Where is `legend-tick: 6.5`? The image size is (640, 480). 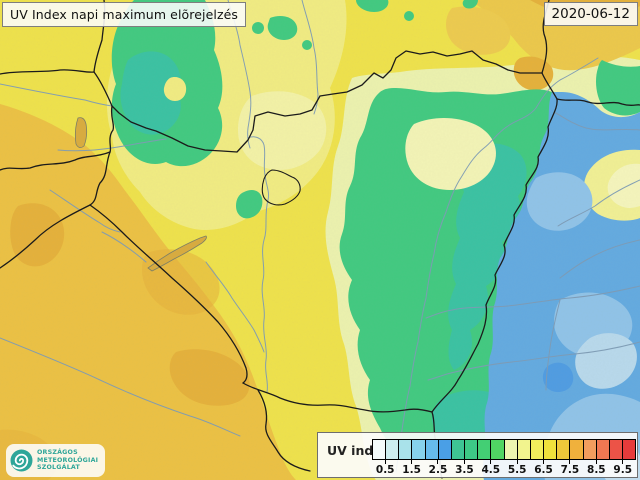 legend-tick: 6.5 is located at coordinates (543, 468).